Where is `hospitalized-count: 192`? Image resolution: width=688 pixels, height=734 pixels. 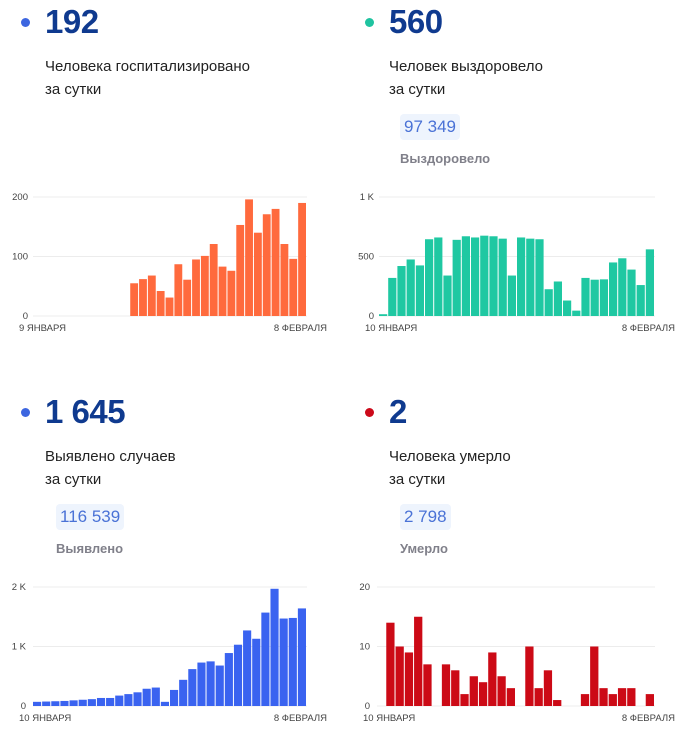 hospitalized-count: 192 is located at coordinates (72, 21).